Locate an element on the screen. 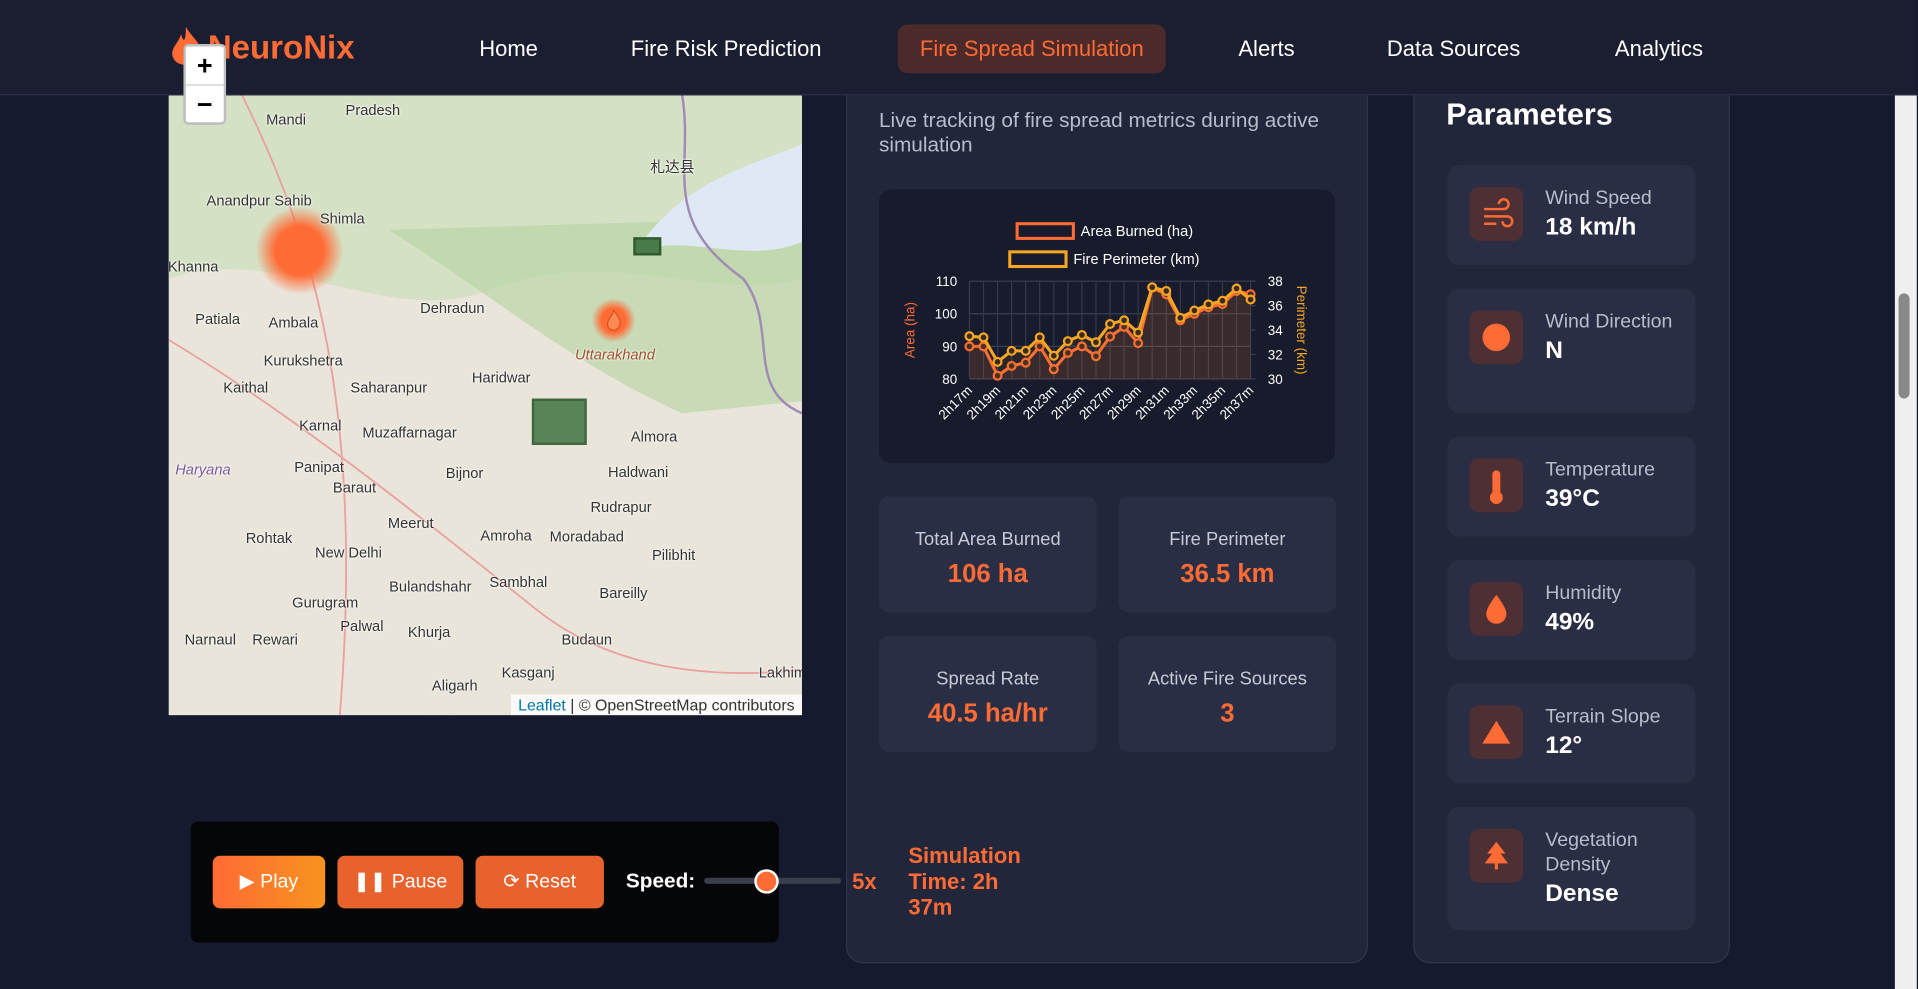 The image size is (1918, 989). nav-link: Data Sources is located at coordinates (1453, 49).